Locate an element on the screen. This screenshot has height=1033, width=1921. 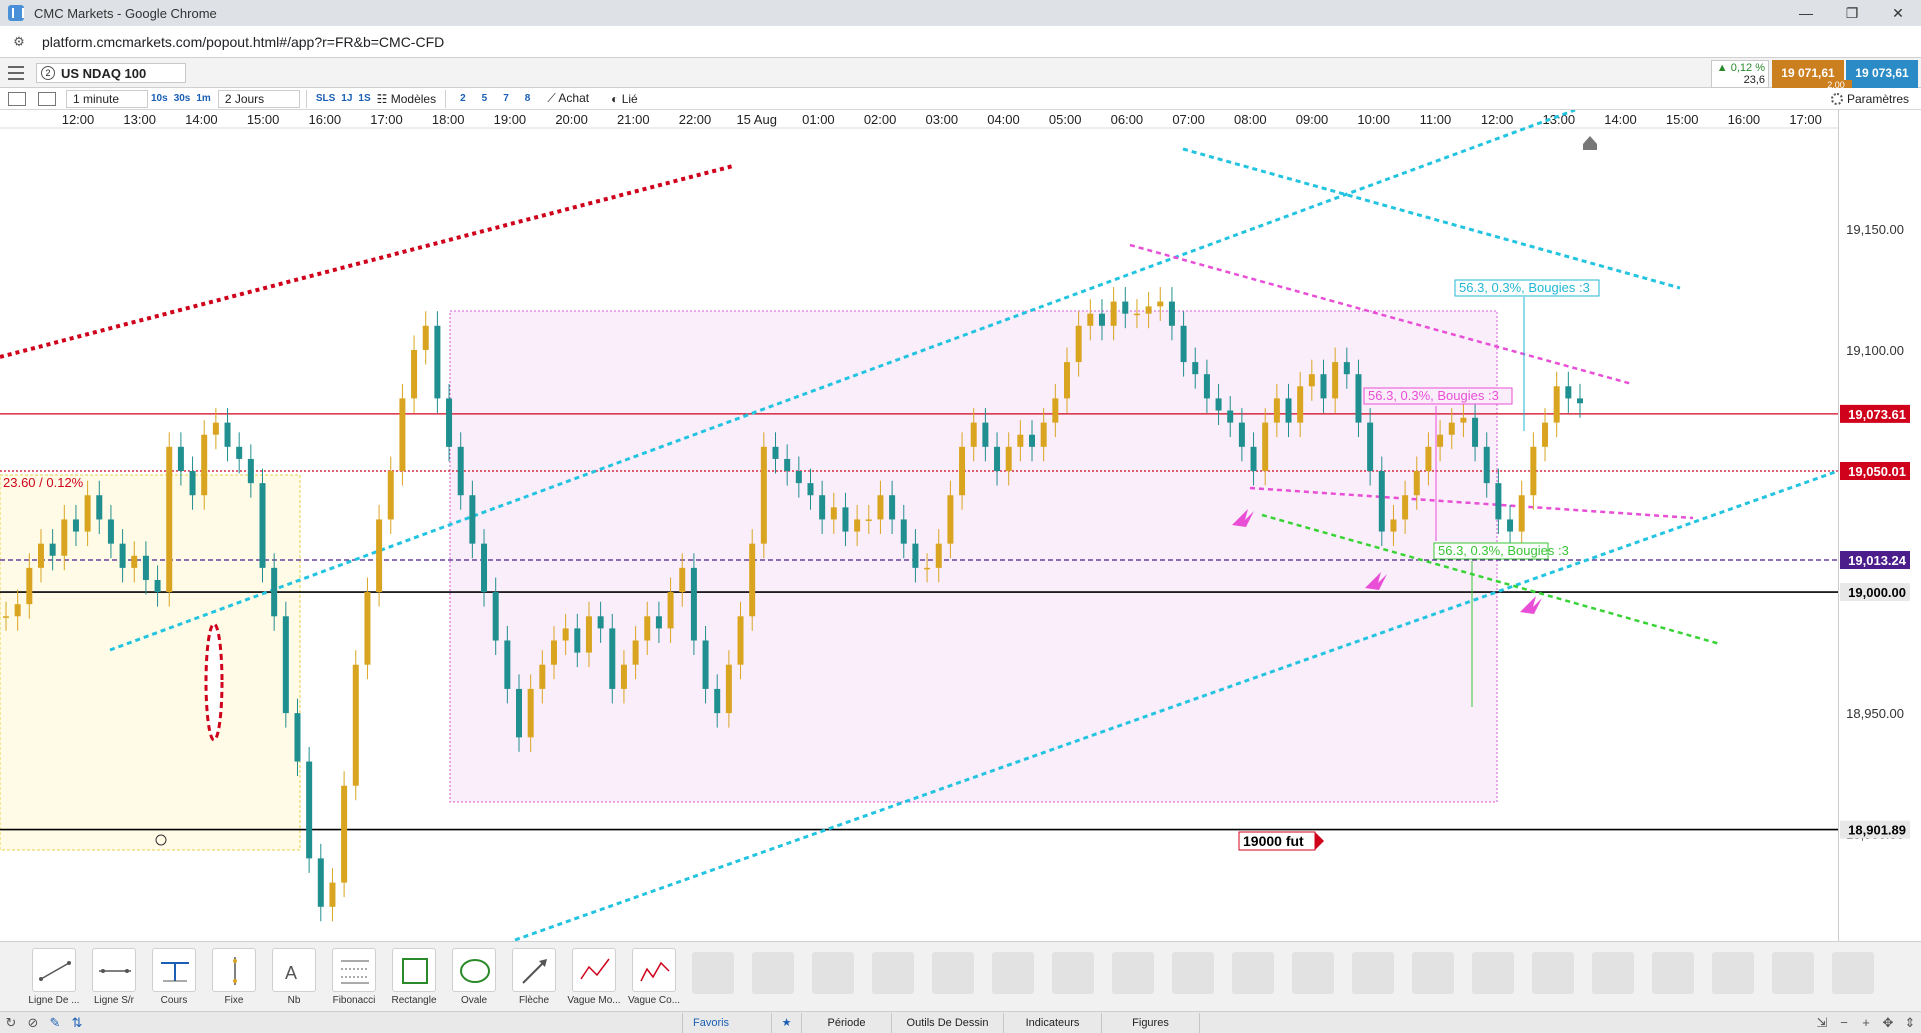
interval-select: 1 minute is located at coordinates (107, 98).